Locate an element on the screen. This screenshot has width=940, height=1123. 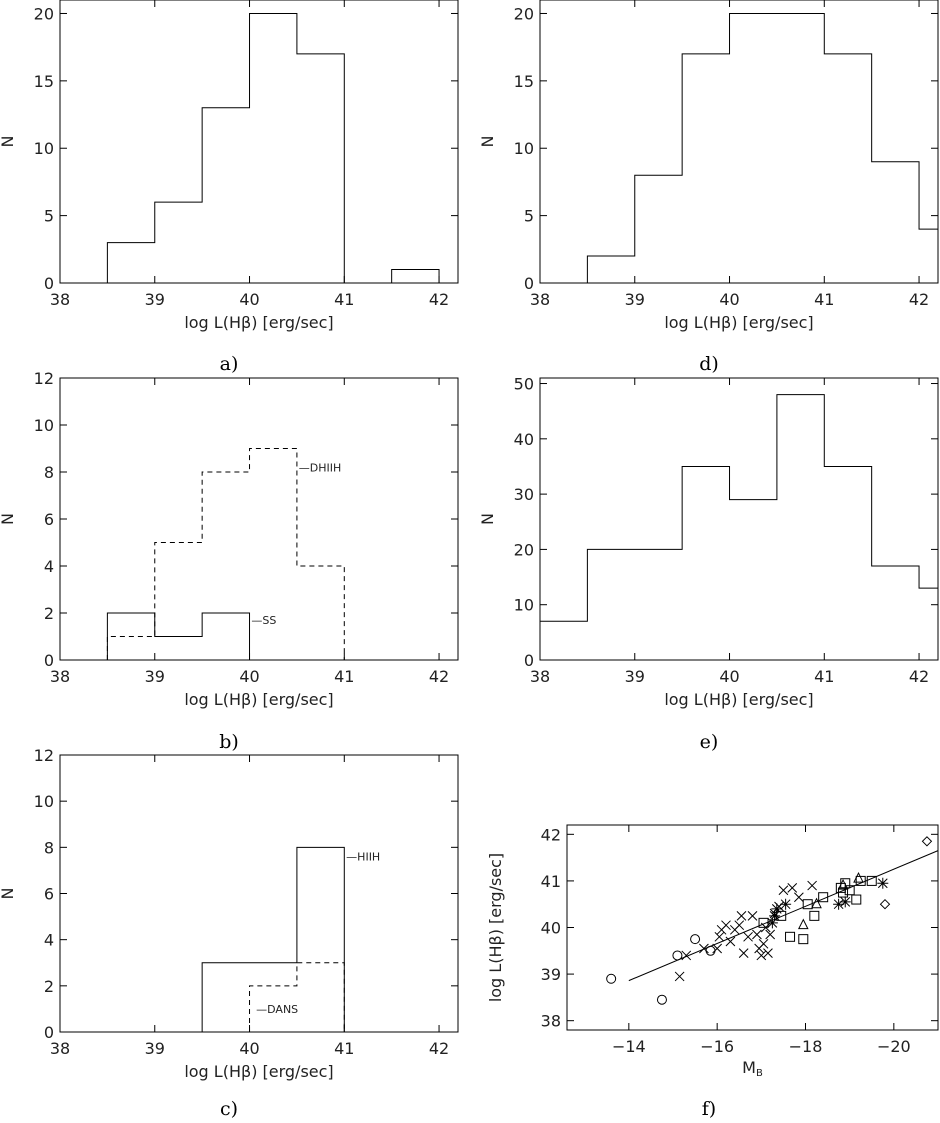
y-tick-label: 40 is located at coordinates (524, 439).